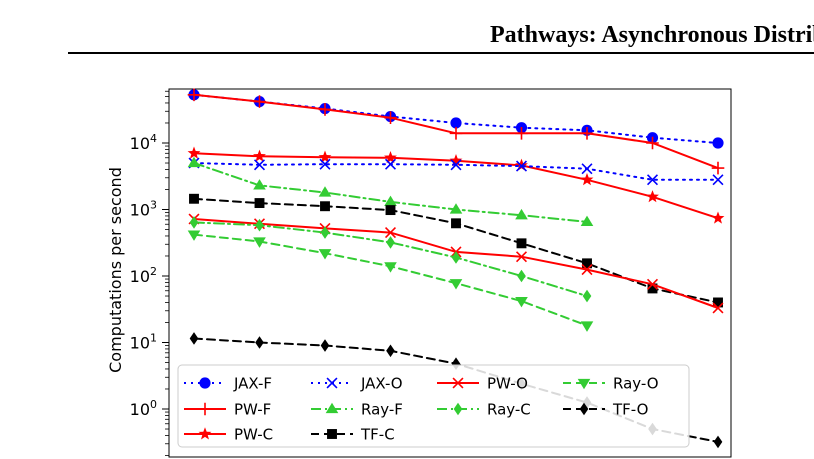 The height and width of the screenshot is (459, 814). What do you see at coordinates (353, 435) in the screenshot?
I see `legend-entry-tf-c: TF-C` at bounding box center [353, 435].